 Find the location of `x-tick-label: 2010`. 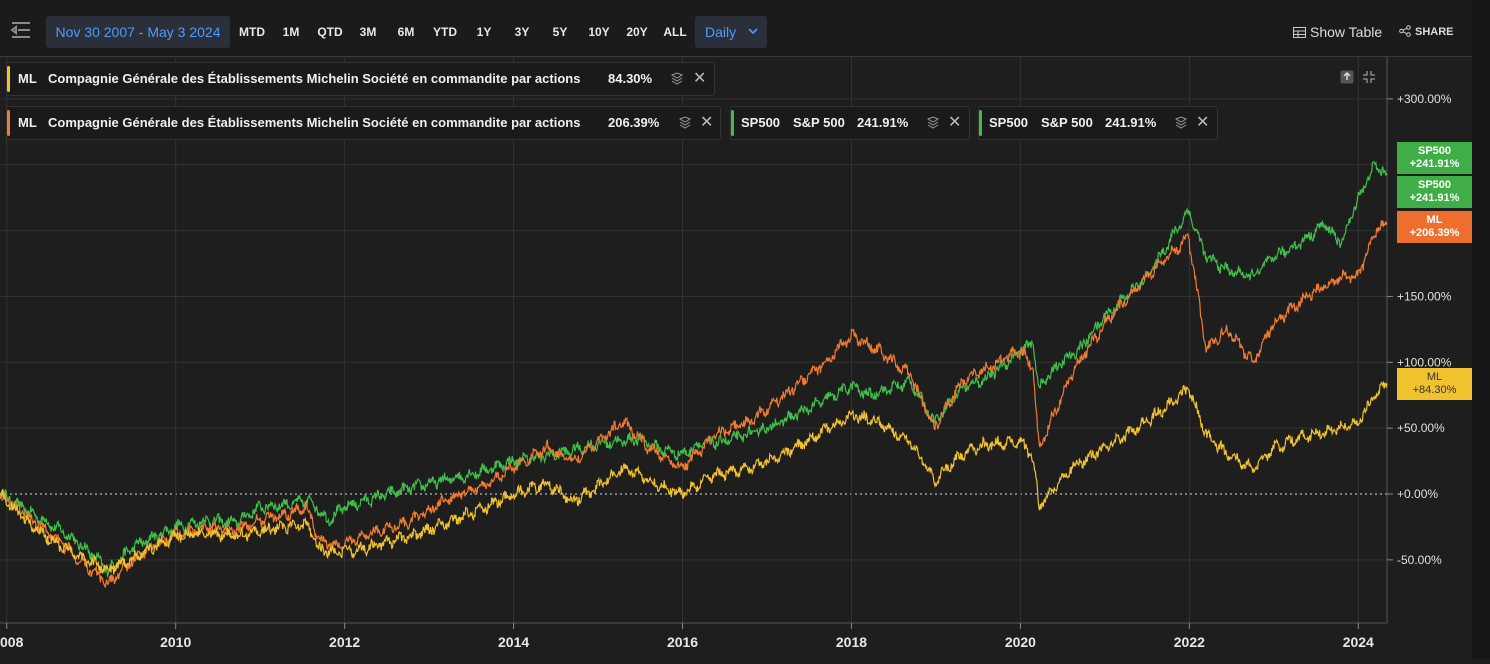

x-tick-label: 2010 is located at coordinates (175, 642).